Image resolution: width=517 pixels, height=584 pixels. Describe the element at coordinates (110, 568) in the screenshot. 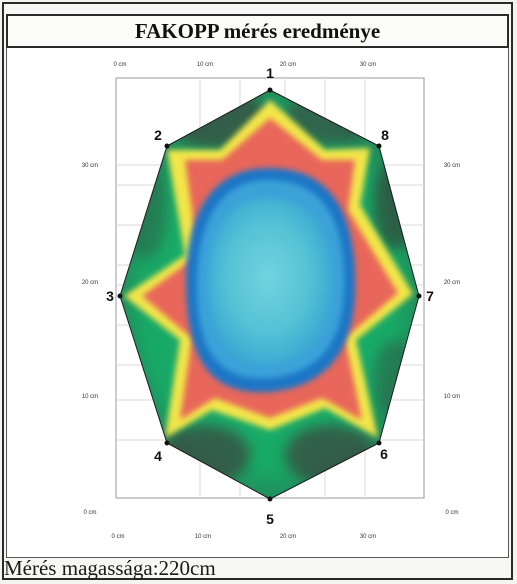

I see `measurement-height-caption: Mérés magassága:220cm` at that location.